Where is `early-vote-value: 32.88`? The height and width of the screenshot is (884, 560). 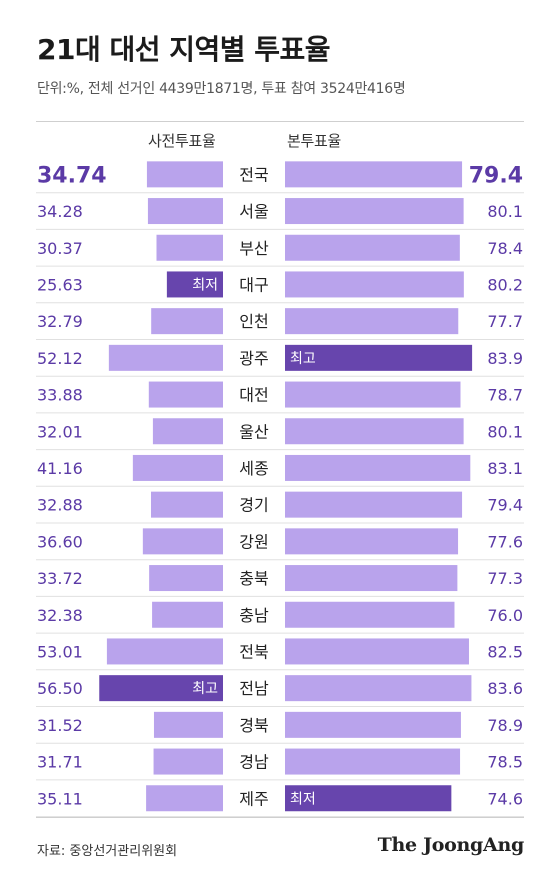
early-vote-value: 32.88 is located at coordinates (60, 505).